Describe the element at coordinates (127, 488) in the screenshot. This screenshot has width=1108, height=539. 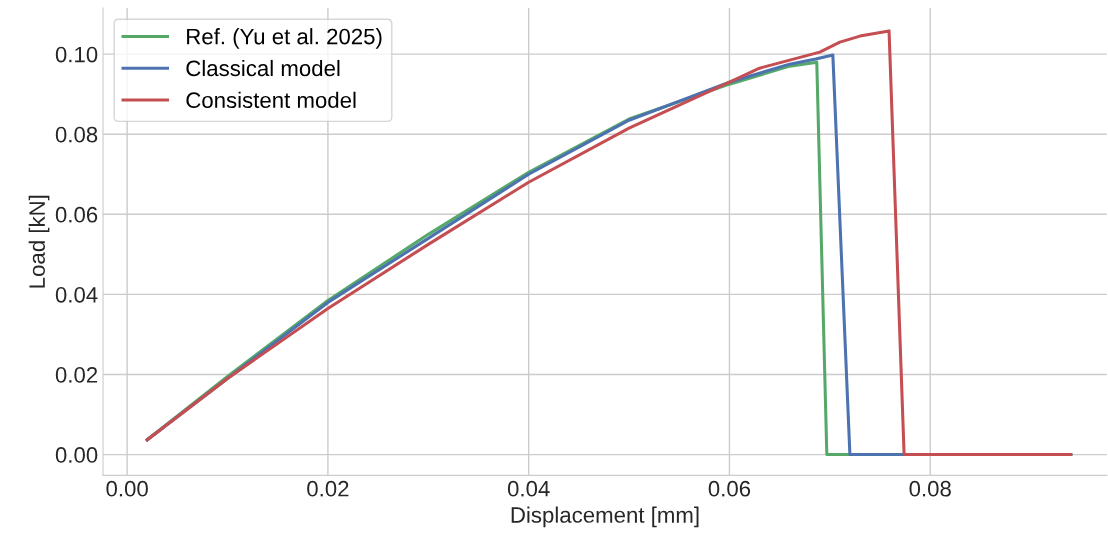
I see `x-tick-label: 0.00` at that location.